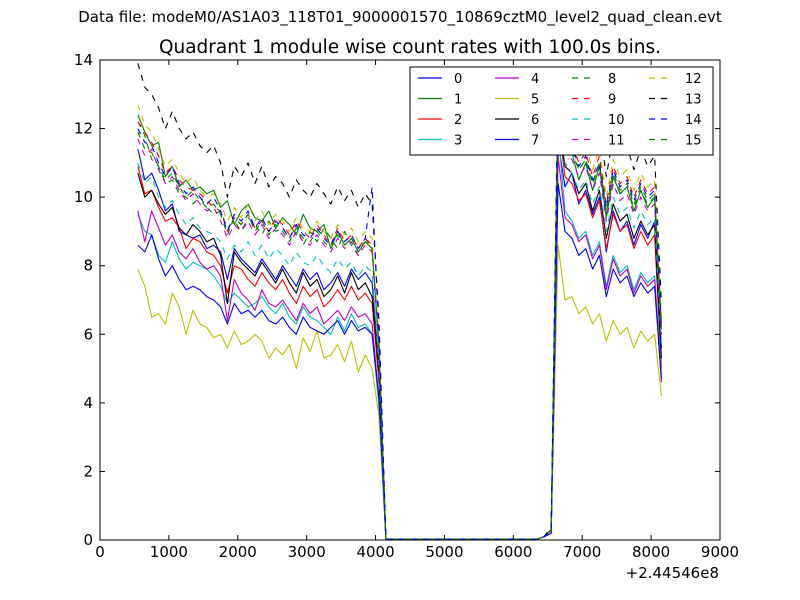 The image size is (800, 600). What do you see at coordinates (561, 111) in the screenshot?
I see `legend-box` at bounding box center [561, 111].